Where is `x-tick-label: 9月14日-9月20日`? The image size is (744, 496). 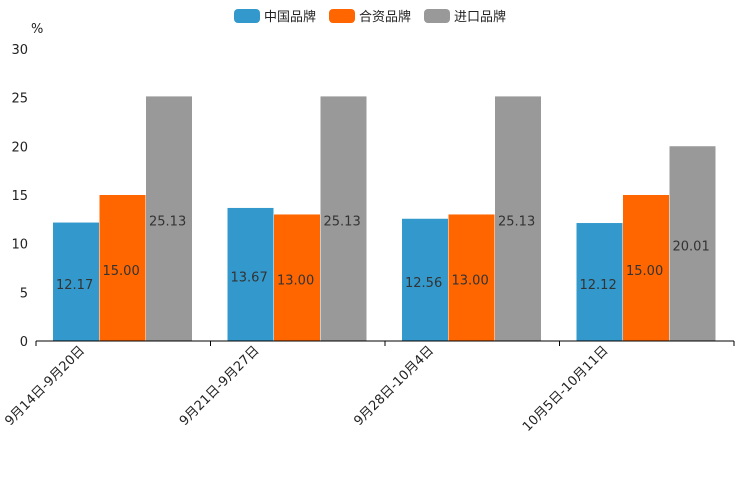 x-tick-label: 9月14日-9月20日 is located at coordinates (45, 386).